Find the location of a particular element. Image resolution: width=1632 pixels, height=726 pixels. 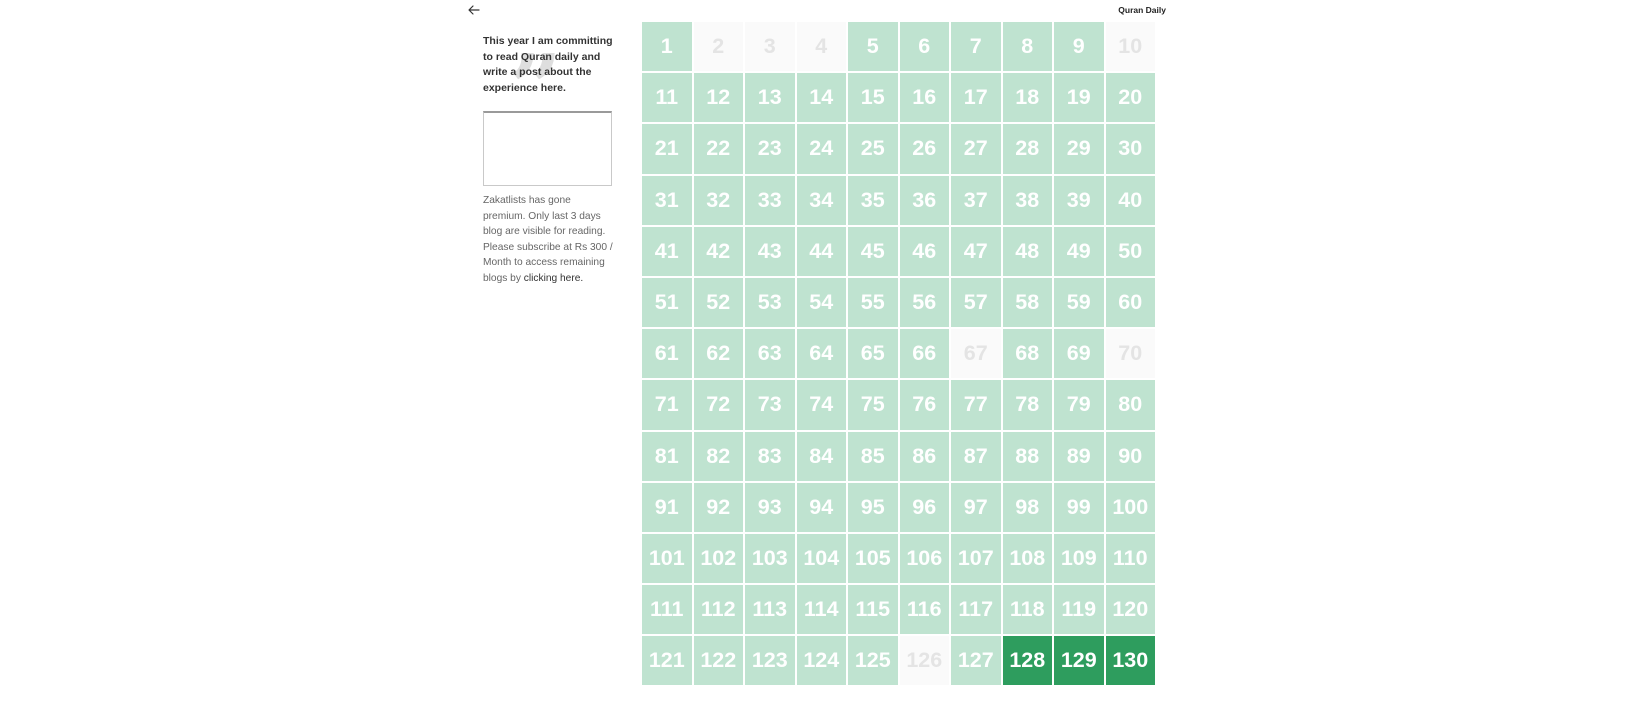

day-cell: 130 is located at coordinates (1130, 661).